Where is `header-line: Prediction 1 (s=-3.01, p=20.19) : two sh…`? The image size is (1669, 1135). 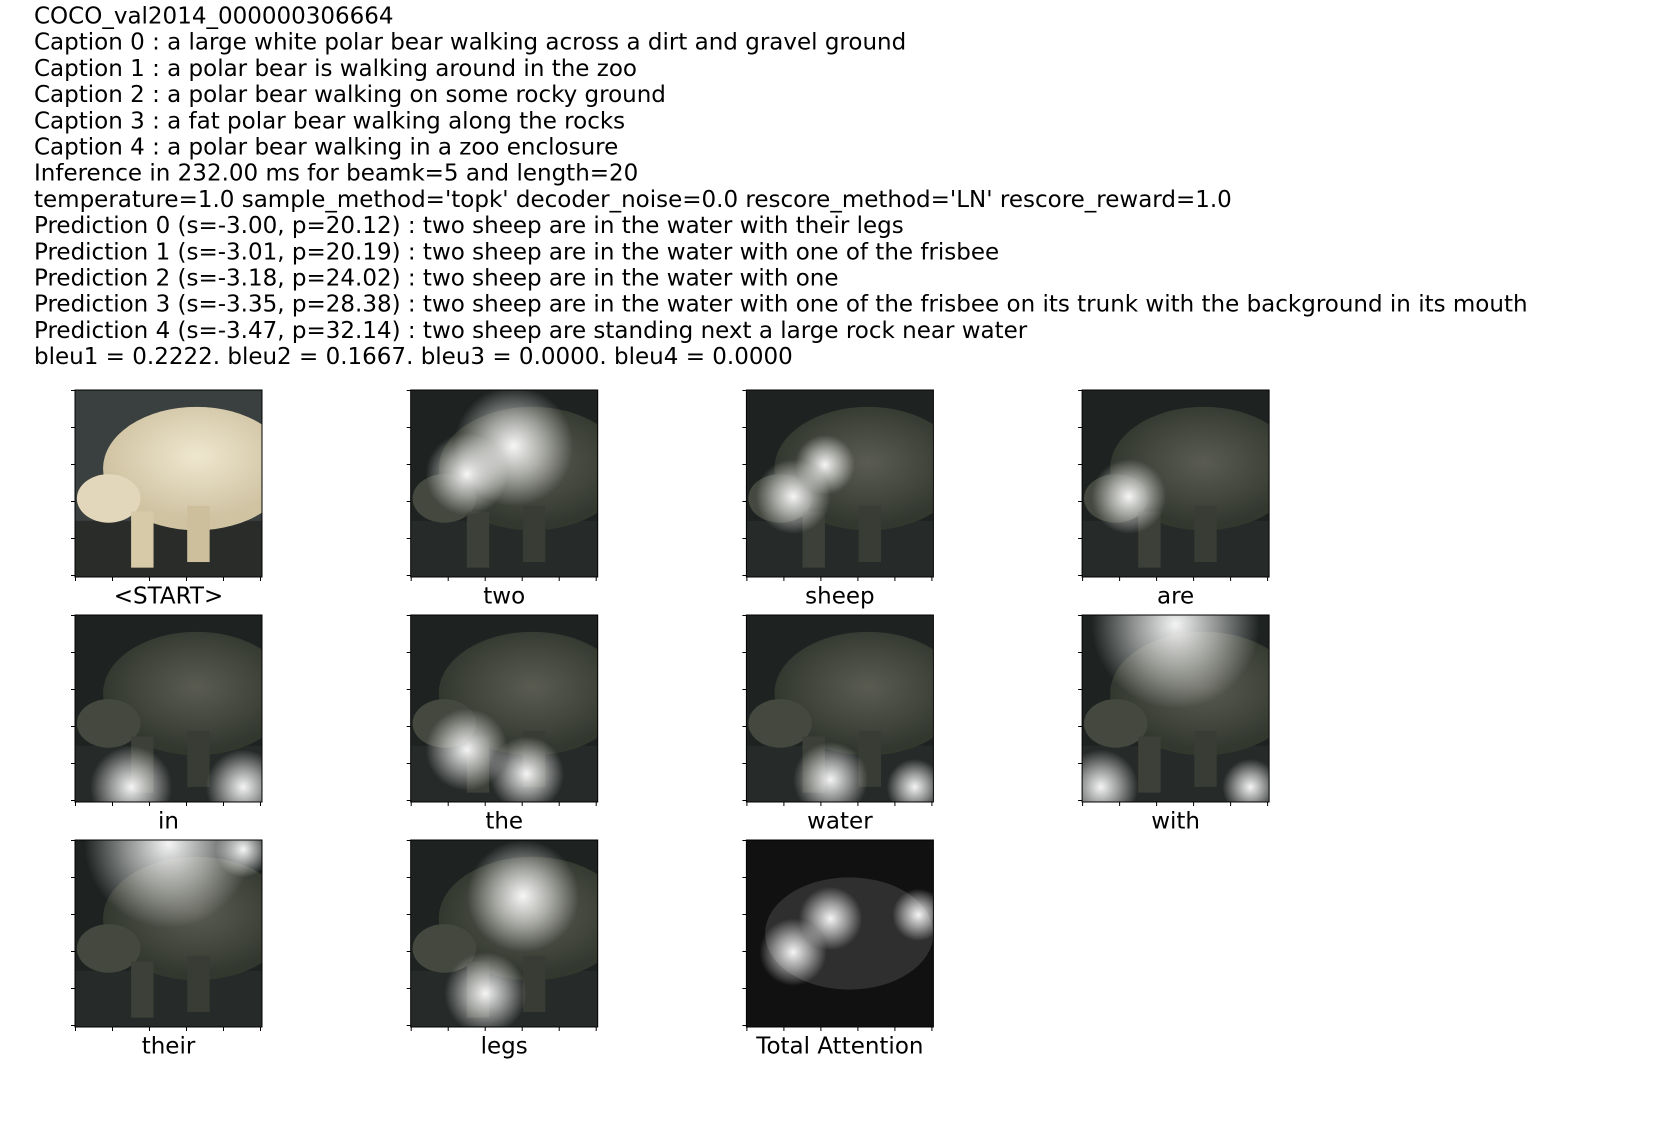
header-line: Prediction 1 (s=-3.01, p=20.19) : two sh… is located at coordinates (516, 252).